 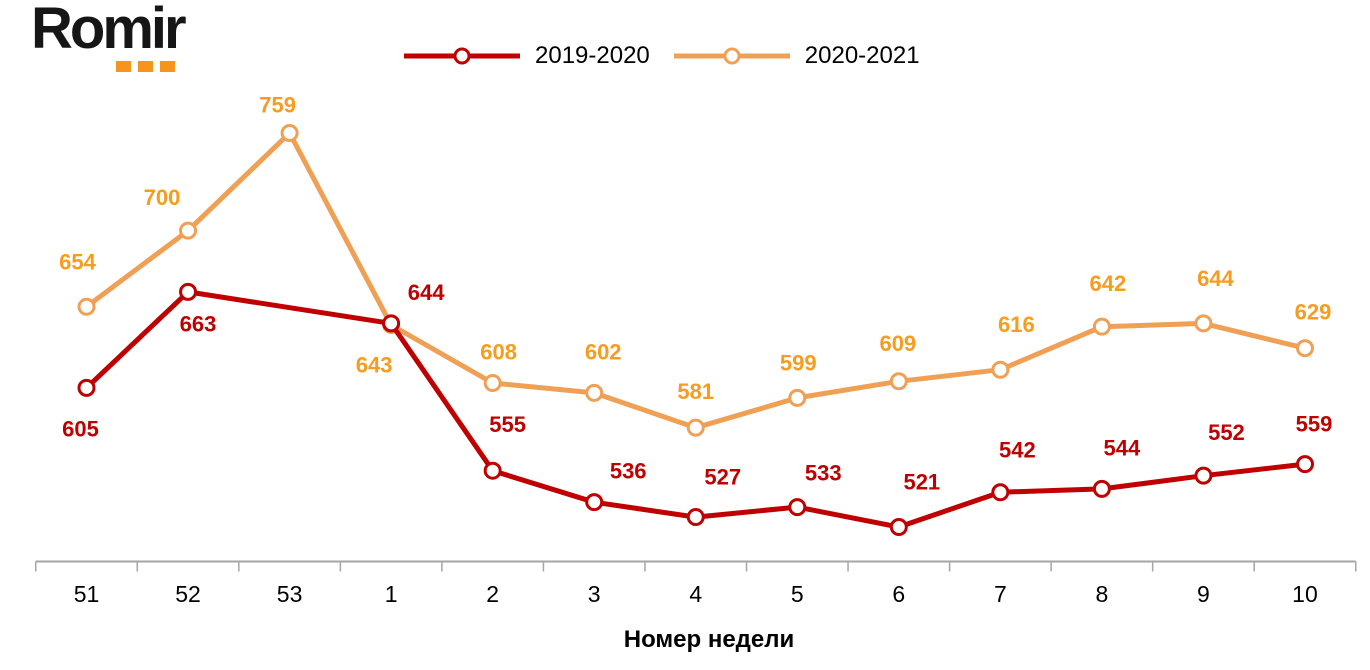 What do you see at coordinates (798, 362) in the screenshot?
I see `data-label-2020-2021-week-5: 599` at bounding box center [798, 362].